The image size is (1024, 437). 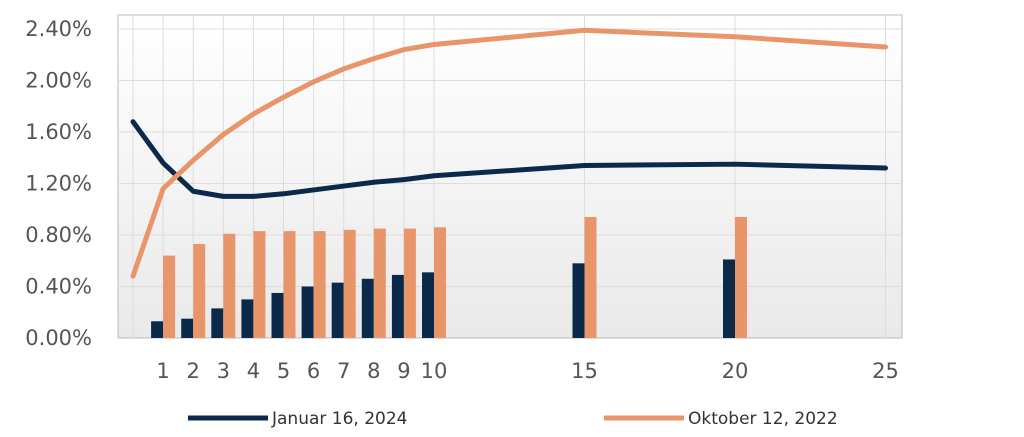 What do you see at coordinates (403, 371) in the screenshot?
I see `x-tick-label: 9` at bounding box center [403, 371].